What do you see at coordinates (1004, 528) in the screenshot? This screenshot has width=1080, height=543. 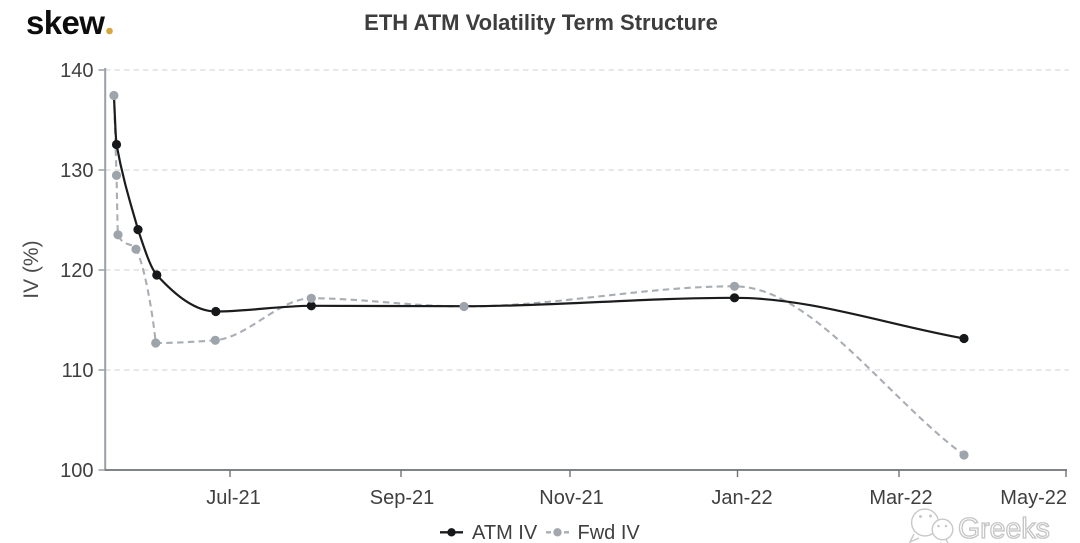 I see `svg-text: Greeks` at bounding box center [1004, 528].